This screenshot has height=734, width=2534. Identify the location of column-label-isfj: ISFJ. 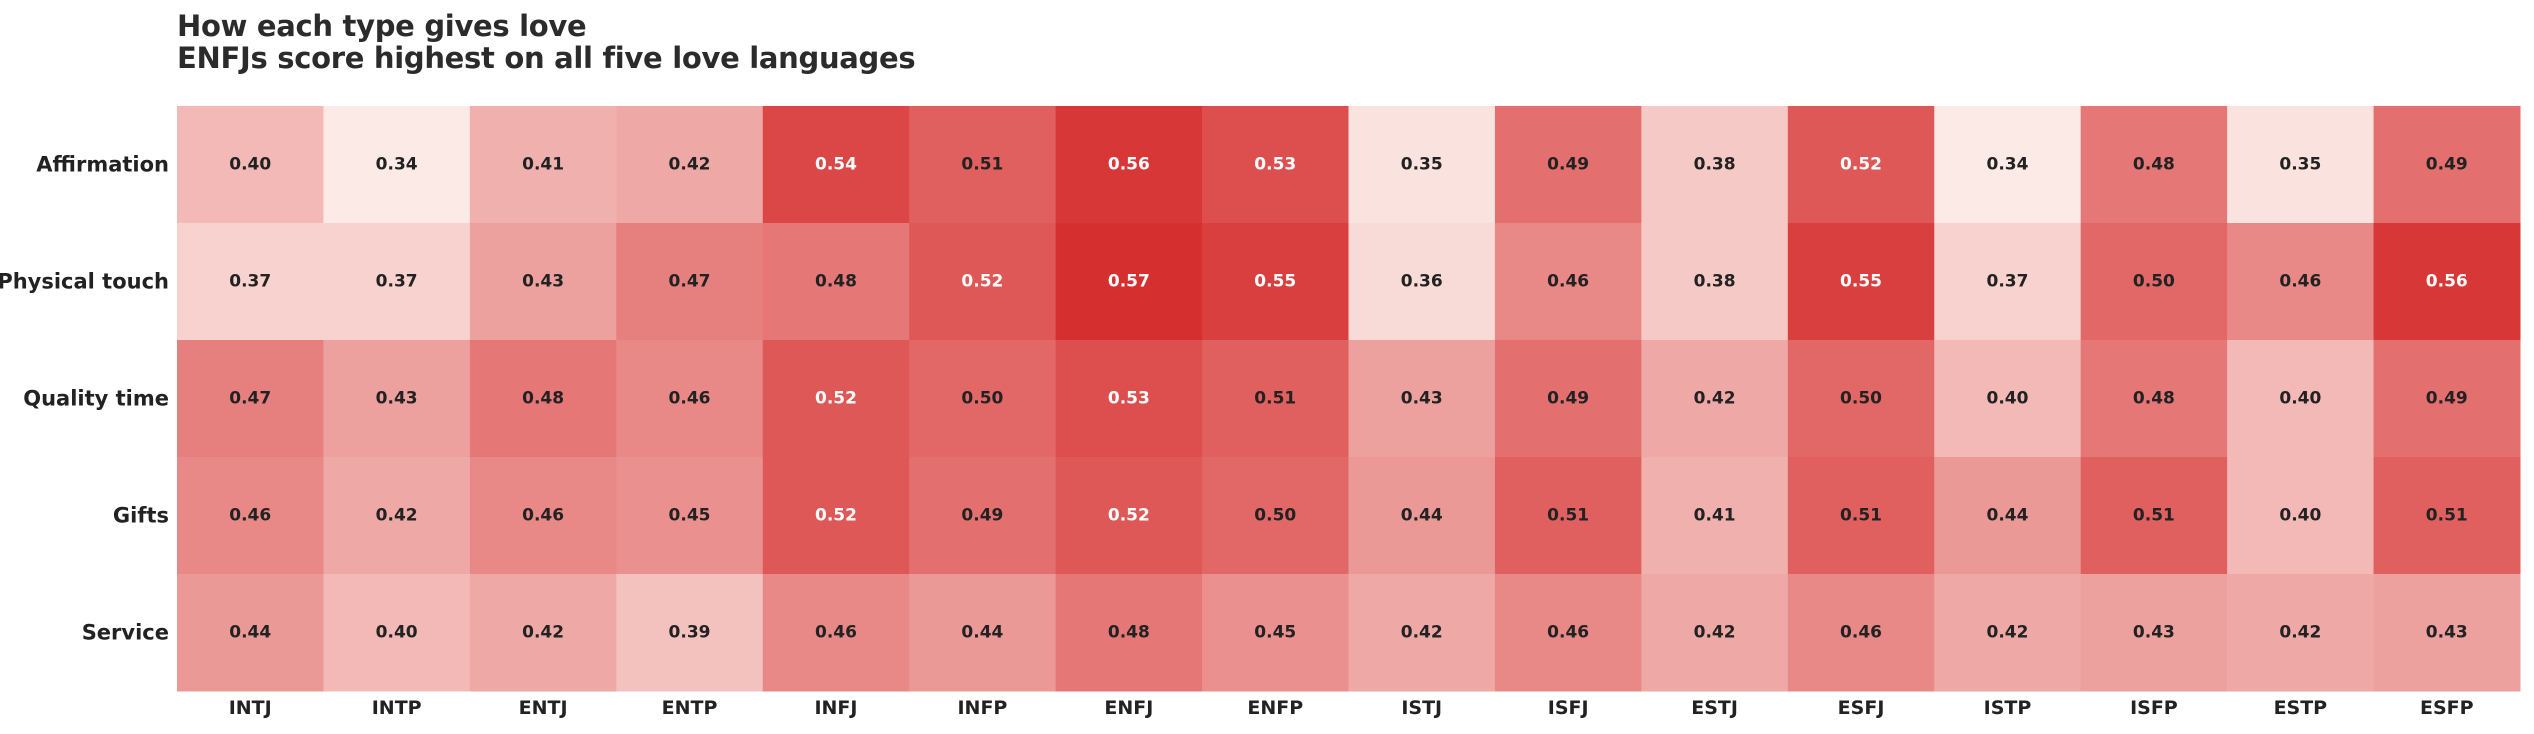
(1568, 708).